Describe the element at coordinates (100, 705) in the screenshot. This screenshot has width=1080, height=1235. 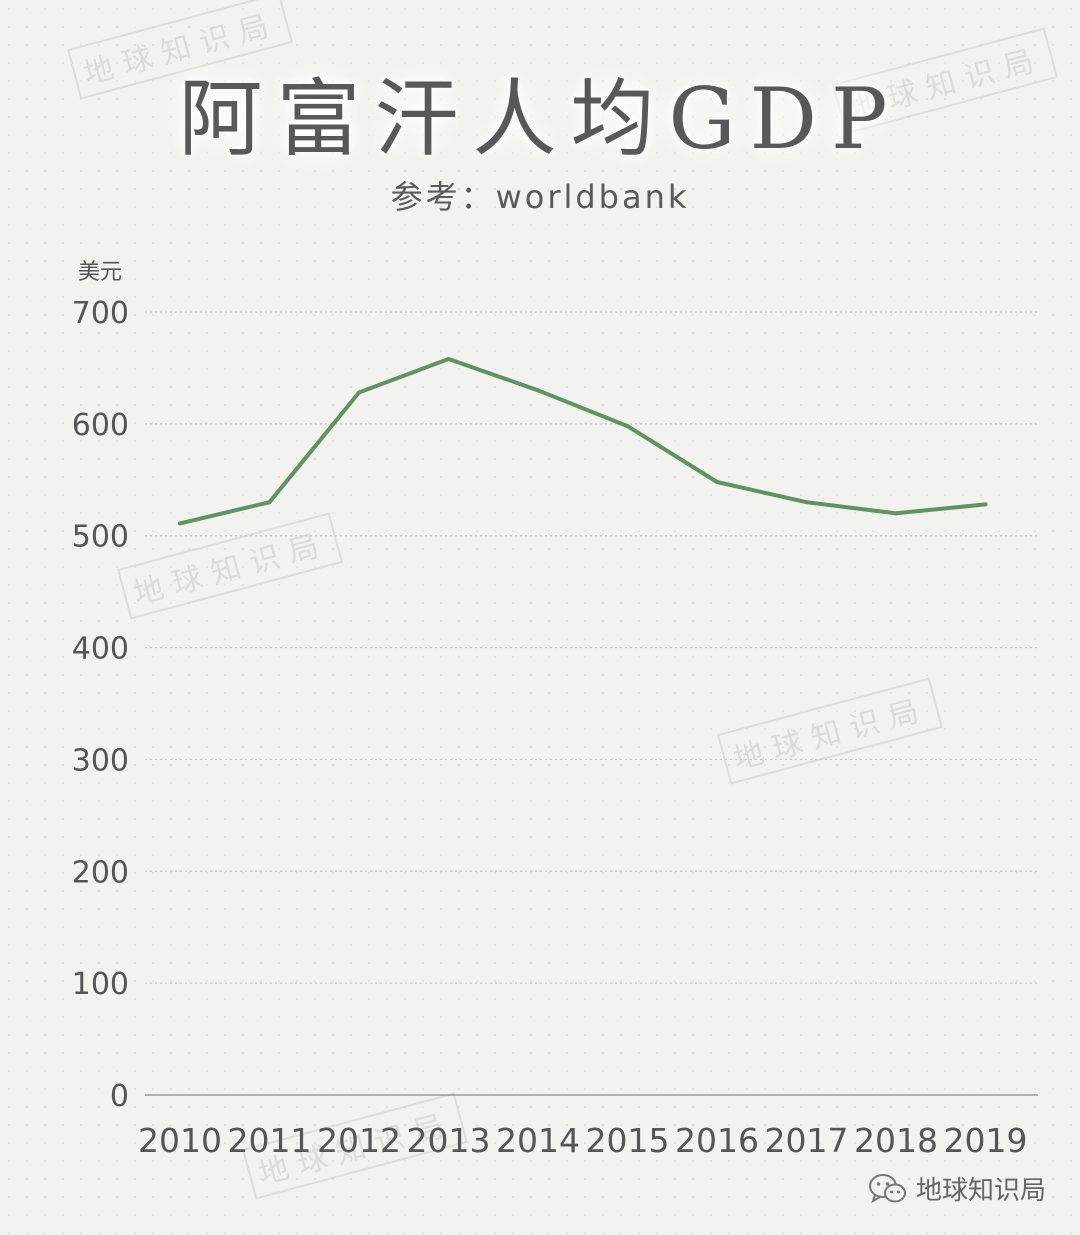
I see `y-axis-ticks: 0 100 200 300 400 500 600 700` at that location.